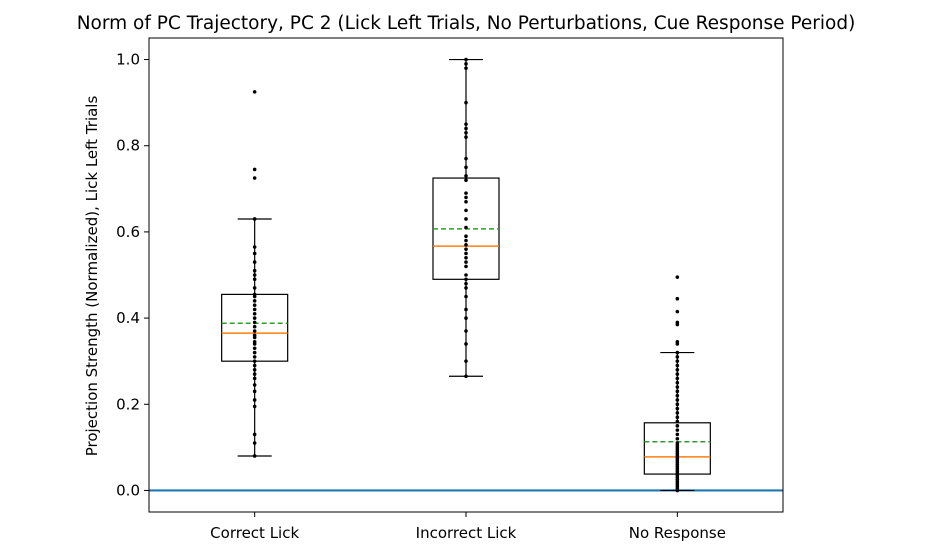 The image size is (931, 560). What do you see at coordinates (128, 60) in the screenshot?
I see `y-tick-label: 1.0` at bounding box center [128, 60].